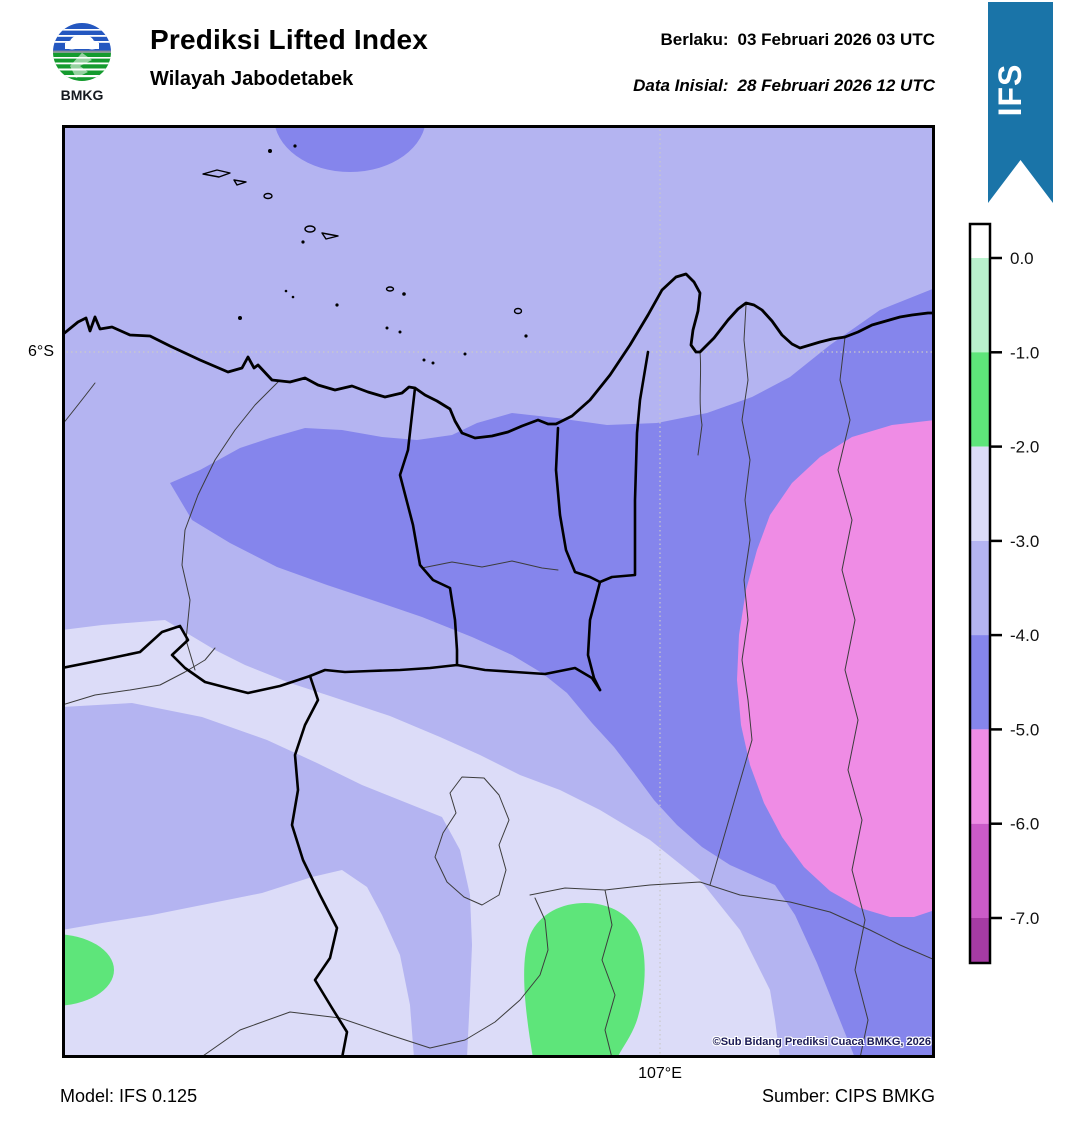  I want to click on initial-data-line: Data Inisial: 28 Februari 2026 12 UTC, so click(784, 86).